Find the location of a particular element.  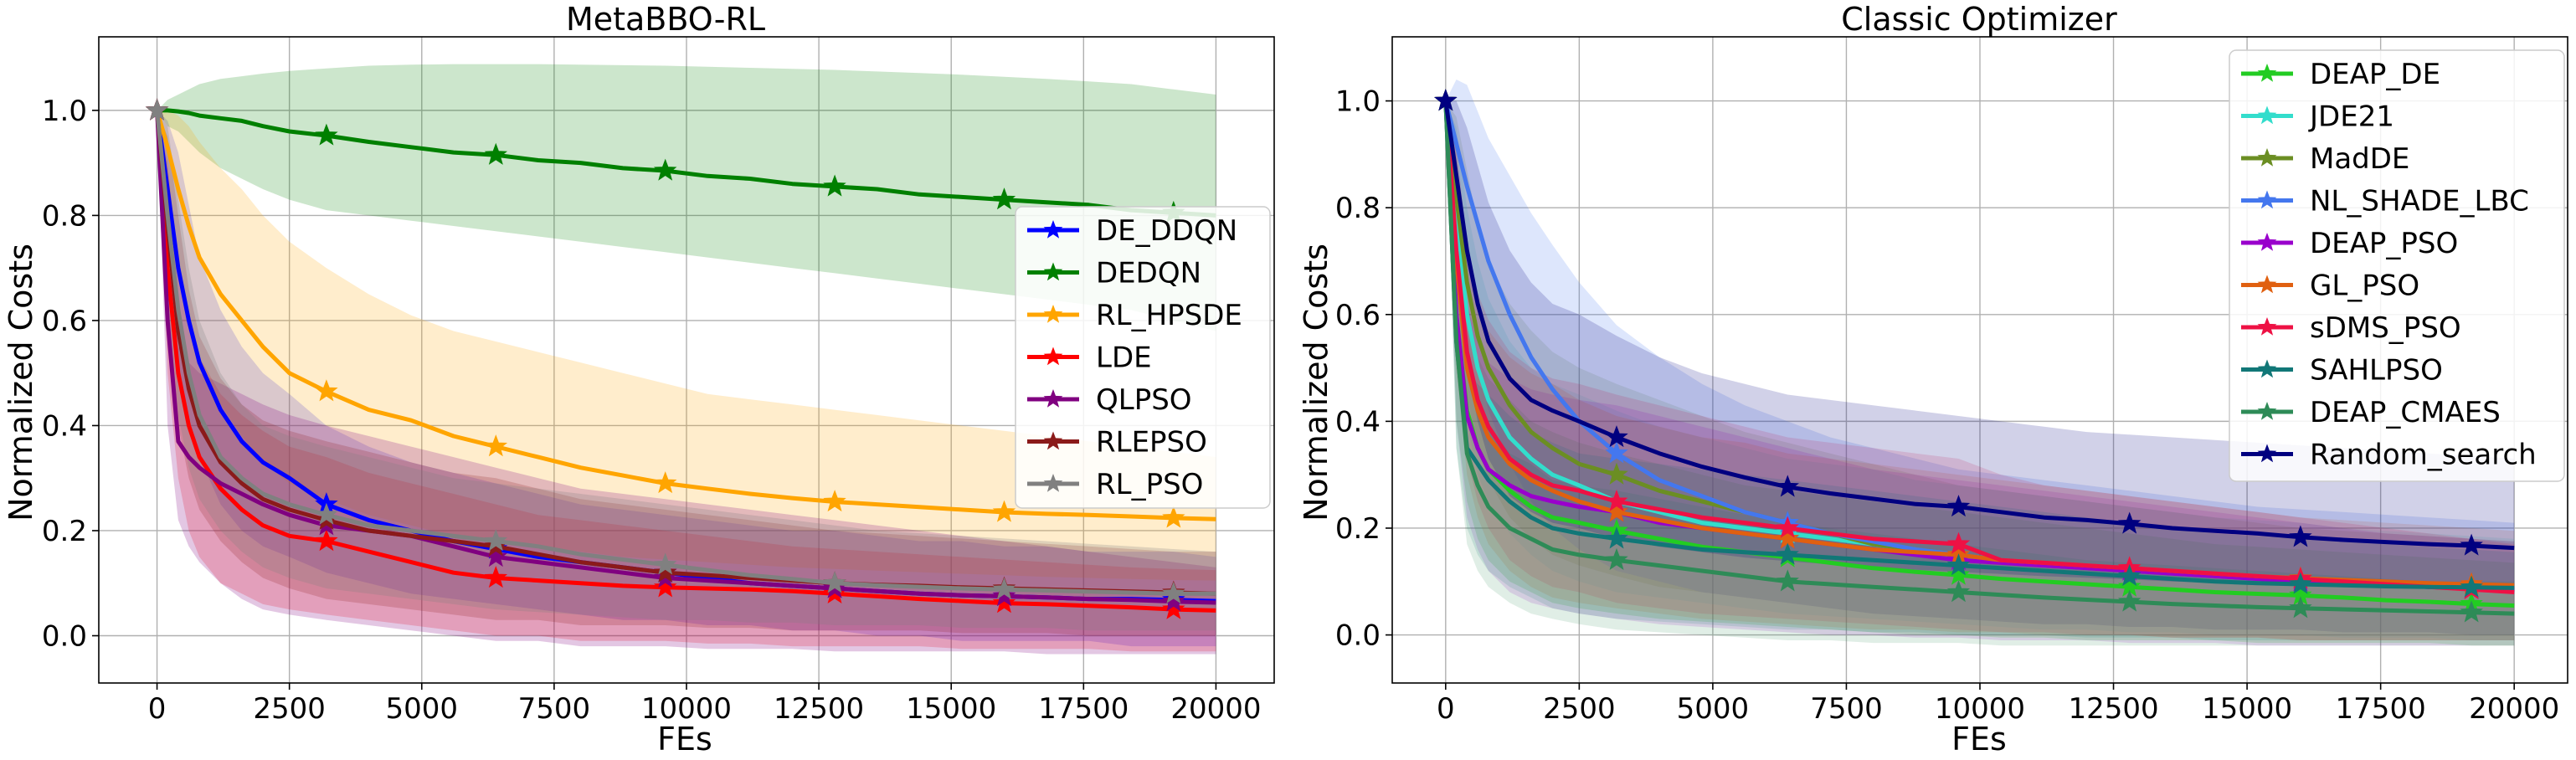

x-tick-label: 15000 is located at coordinates (951, 709).